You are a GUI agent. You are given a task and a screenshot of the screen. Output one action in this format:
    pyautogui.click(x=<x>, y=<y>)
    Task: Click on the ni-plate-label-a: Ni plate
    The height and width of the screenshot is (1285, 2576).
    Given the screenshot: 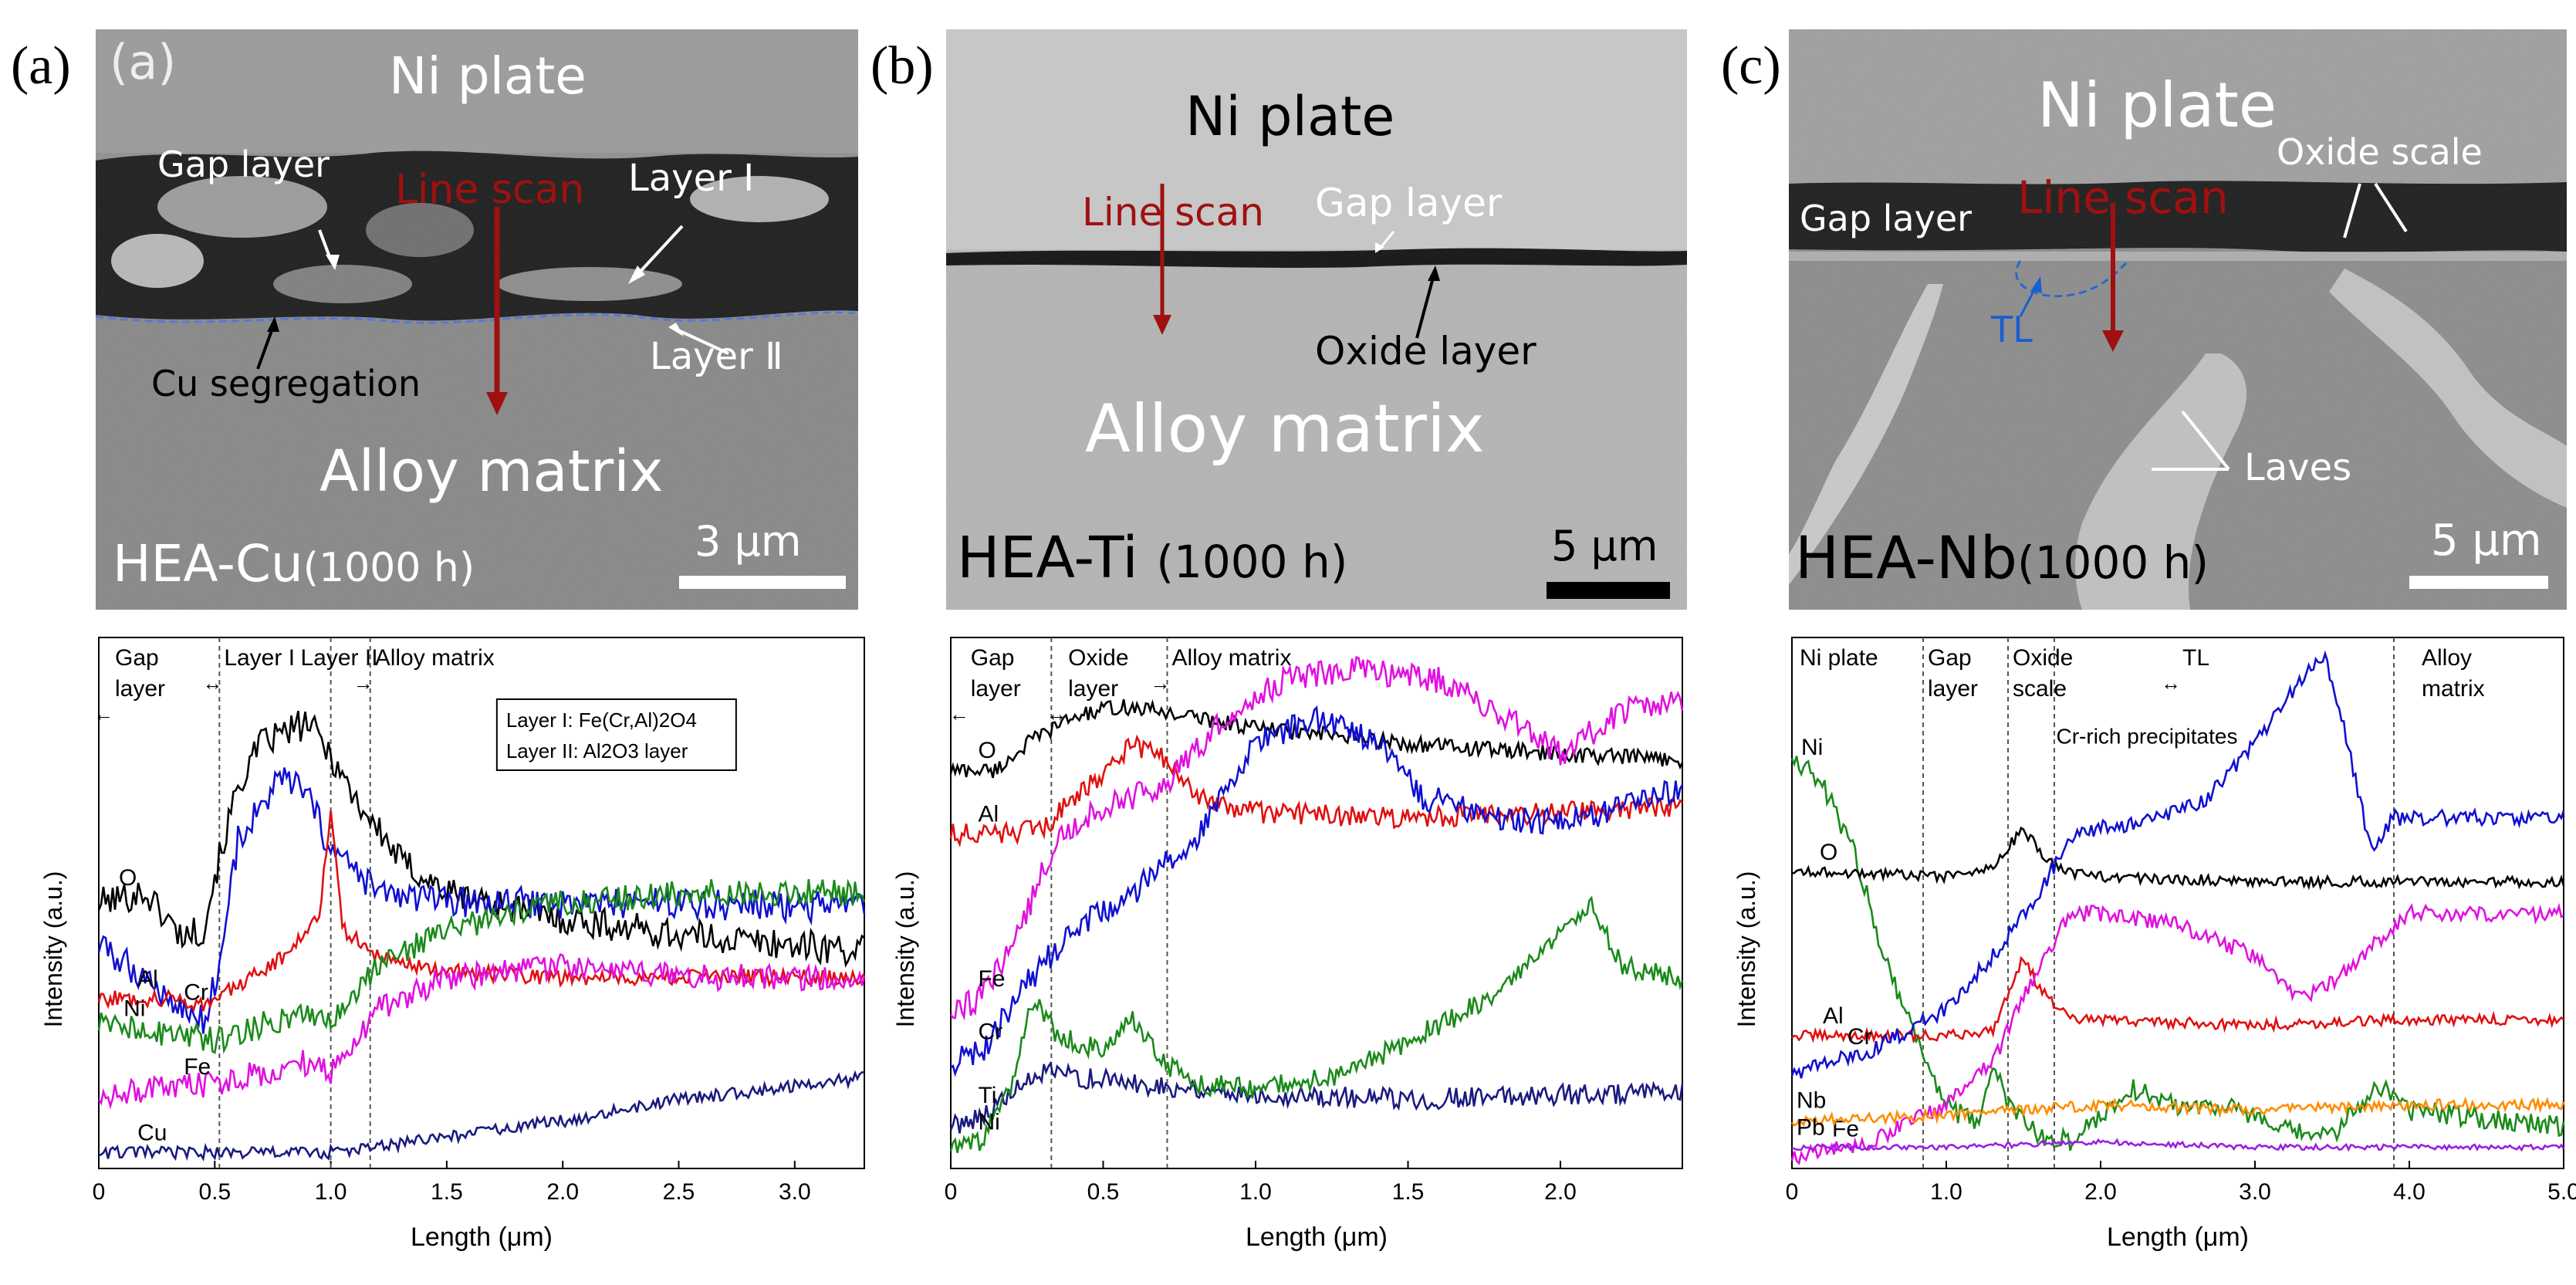 What is the action you would take?
    pyautogui.click(x=488, y=76)
    